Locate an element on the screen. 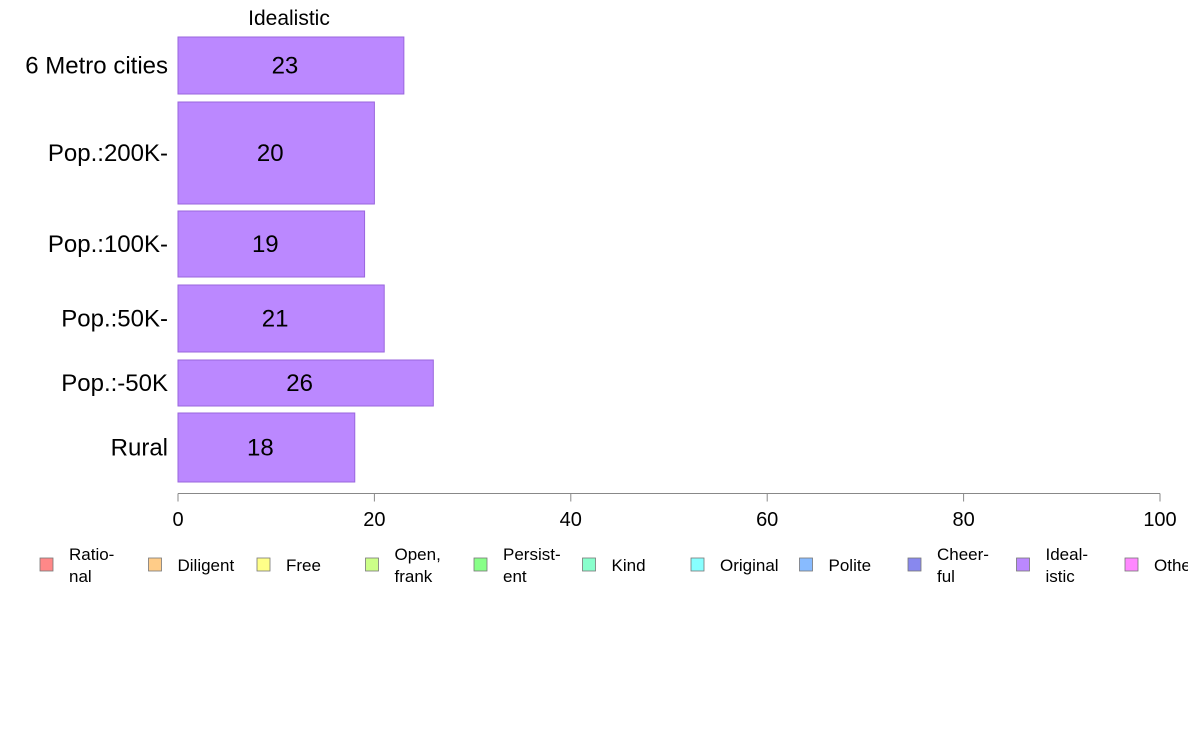 This screenshot has width=1188, height=736. x-tick-label: 20 is located at coordinates (374, 520).